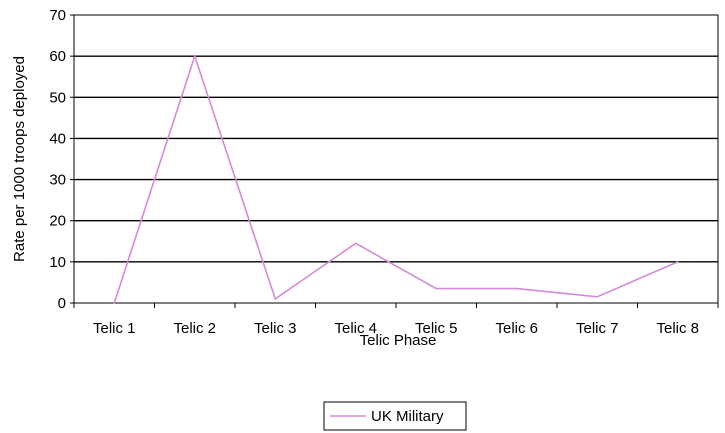  What do you see at coordinates (597, 328) in the screenshot?
I see `x-tick-label: Telic 7` at bounding box center [597, 328].